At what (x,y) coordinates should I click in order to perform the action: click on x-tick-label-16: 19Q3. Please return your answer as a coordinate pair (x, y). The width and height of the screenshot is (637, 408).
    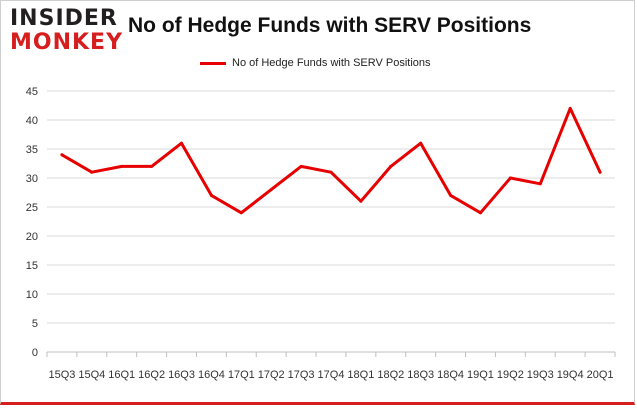
    Looking at the image, I should click on (540, 375).